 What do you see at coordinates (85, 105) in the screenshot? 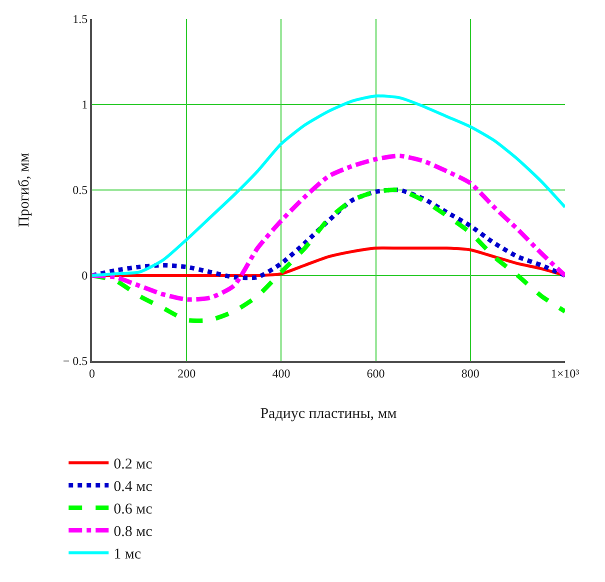
I see `y-tick-label: 1` at bounding box center [85, 105].